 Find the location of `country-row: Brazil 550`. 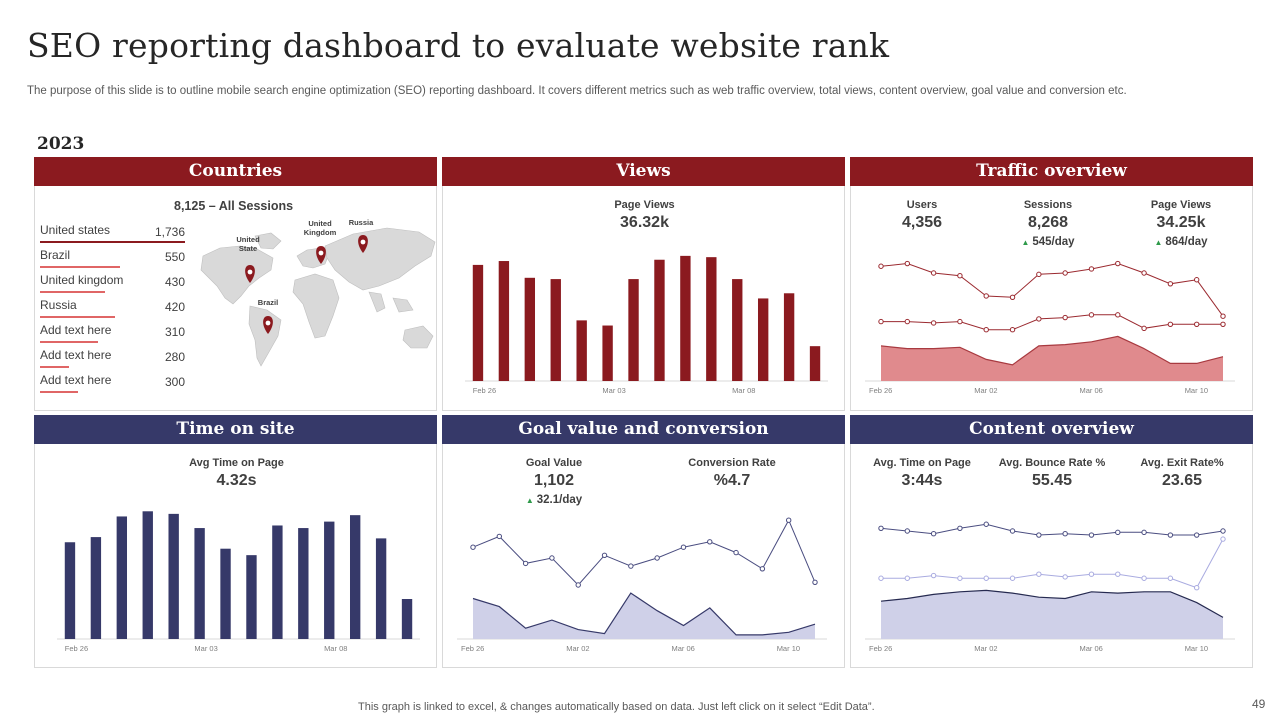

country-row: Brazil 550 is located at coordinates (112, 260).